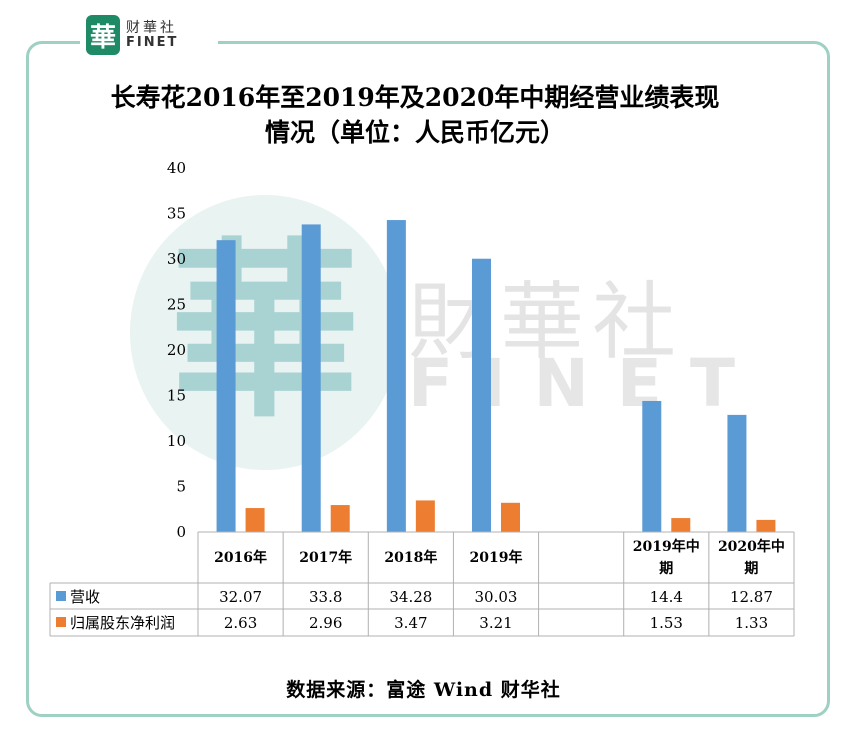 The image size is (847, 729). I want to click on y-tick-label: 30, so click(176, 259).